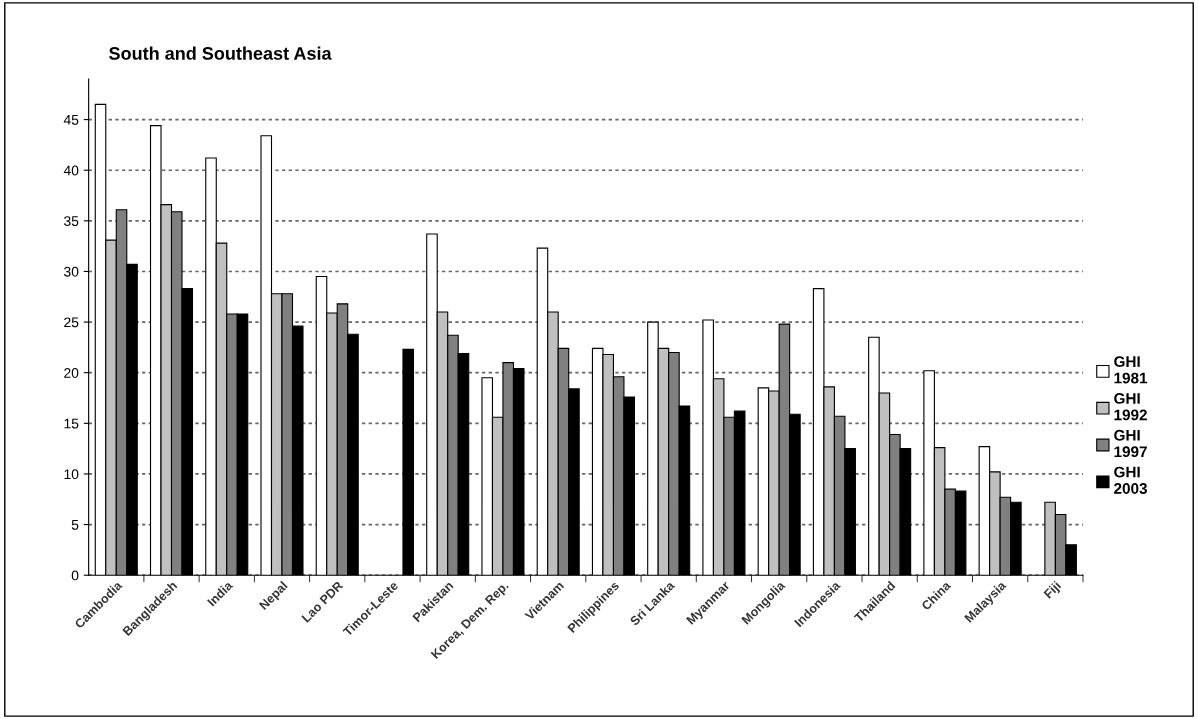 This screenshot has width=1198, height=719. What do you see at coordinates (75, 575) in the screenshot?
I see `y-tick-label: 0` at bounding box center [75, 575].